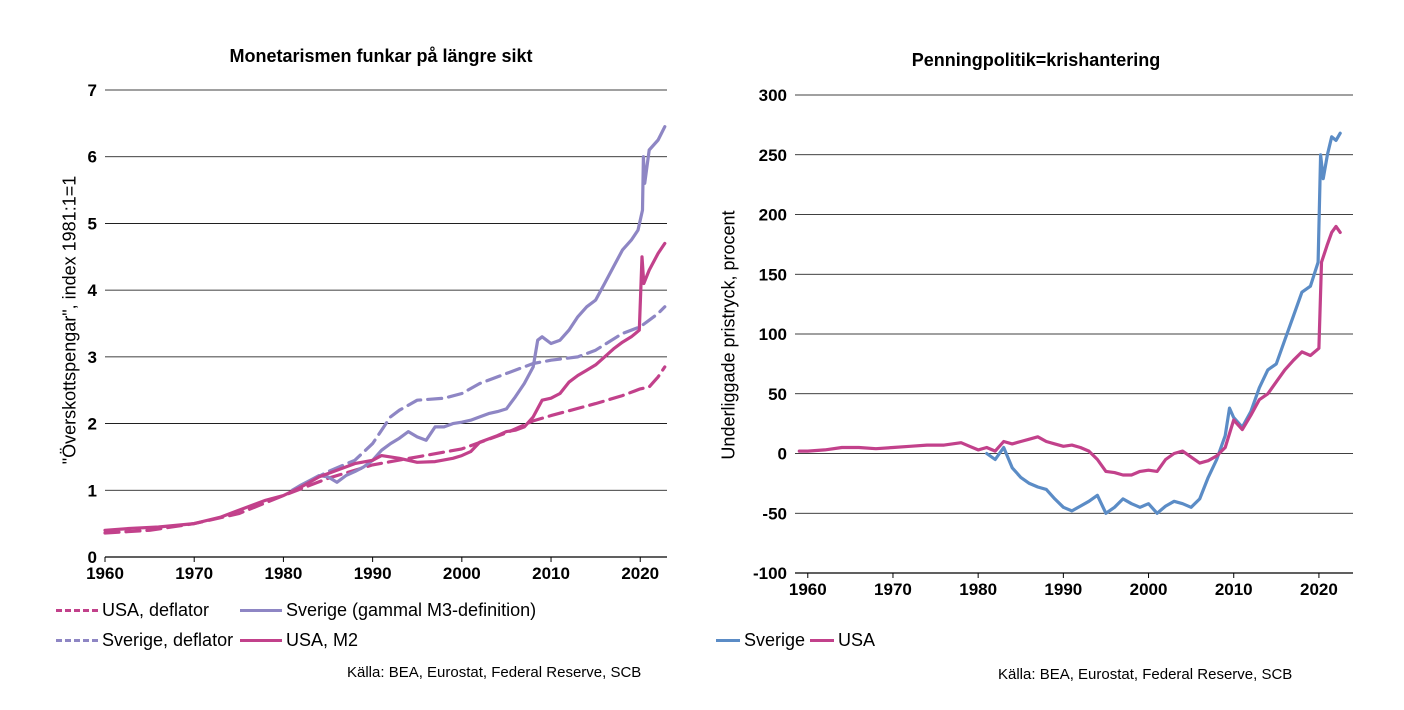  What do you see at coordinates (773, 95) in the screenshot?
I see `right-y-tick-label: 300` at bounding box center [773, 95].